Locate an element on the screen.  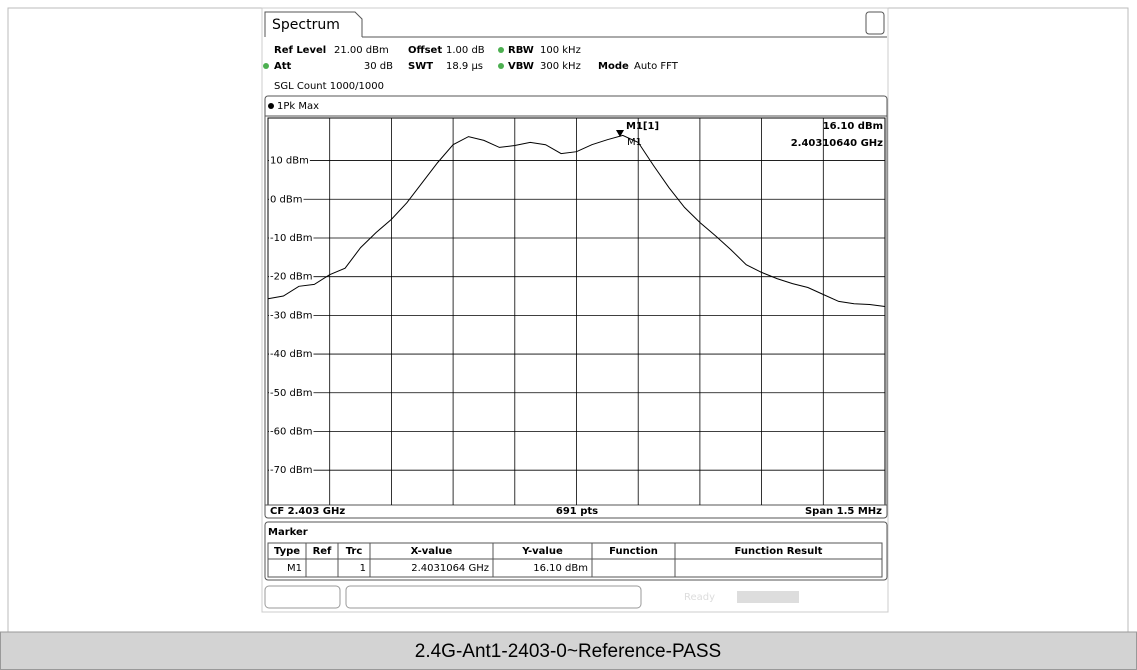
y-tick-label: -60 dBm is located at coordinates (291, 431).